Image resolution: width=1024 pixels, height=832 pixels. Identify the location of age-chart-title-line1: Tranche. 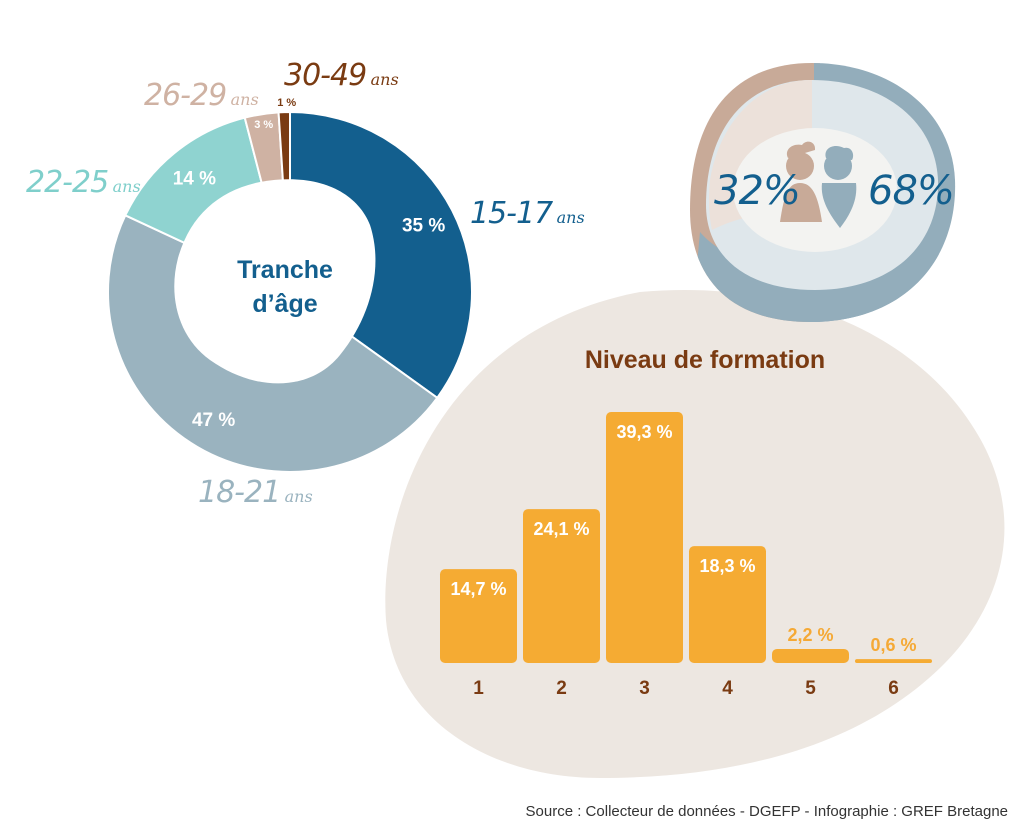
(285, 270).